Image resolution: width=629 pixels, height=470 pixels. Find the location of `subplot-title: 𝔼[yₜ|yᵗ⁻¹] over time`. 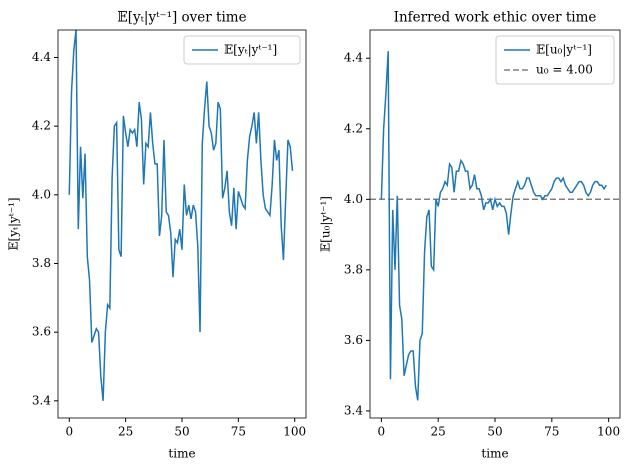

subplot-title: 𝔼[yₜ|yᵗ⁻¹] over time is located at coordinates (181, 18).